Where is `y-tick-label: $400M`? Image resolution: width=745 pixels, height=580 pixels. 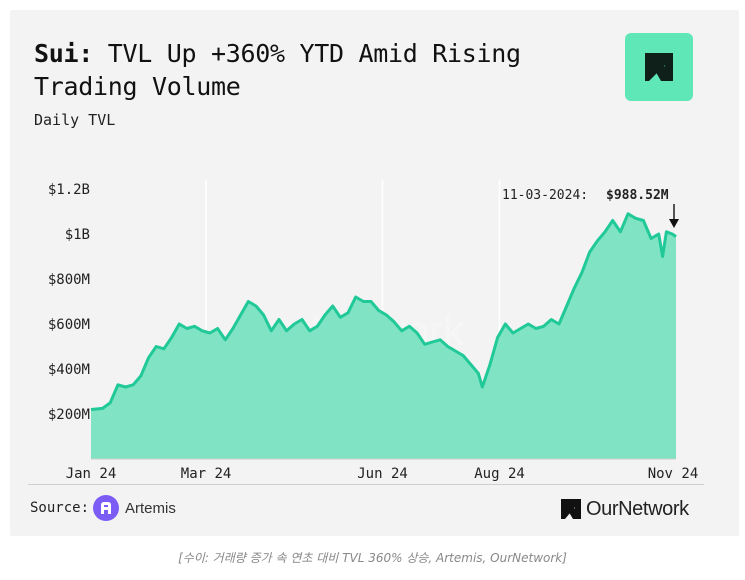
y-tick-label: $400M is located at coordinates (69, 370).